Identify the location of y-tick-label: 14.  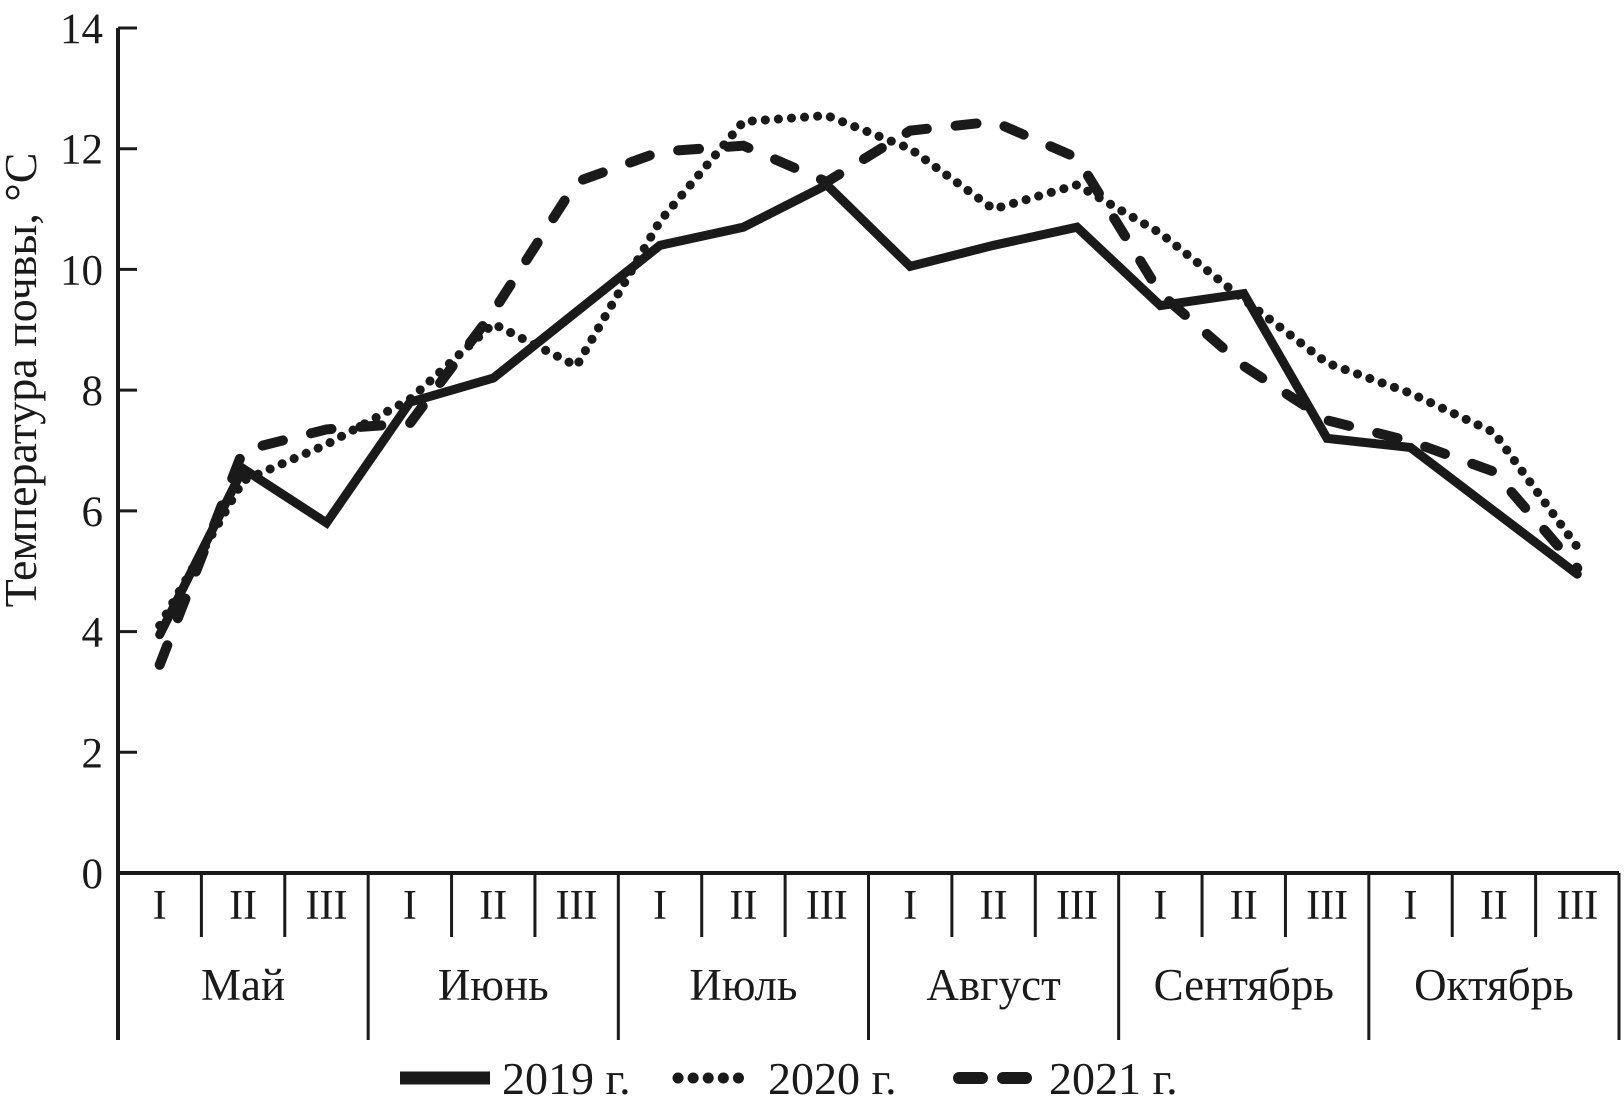
(81, 29).